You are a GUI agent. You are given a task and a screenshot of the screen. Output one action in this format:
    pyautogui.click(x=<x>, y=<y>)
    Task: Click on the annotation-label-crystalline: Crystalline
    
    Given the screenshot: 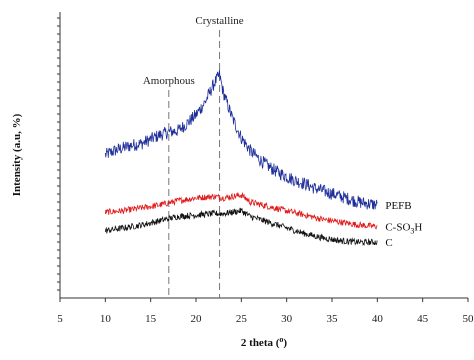 What is the action you would take?
    pyautogui.click(x=219, y=21)
    